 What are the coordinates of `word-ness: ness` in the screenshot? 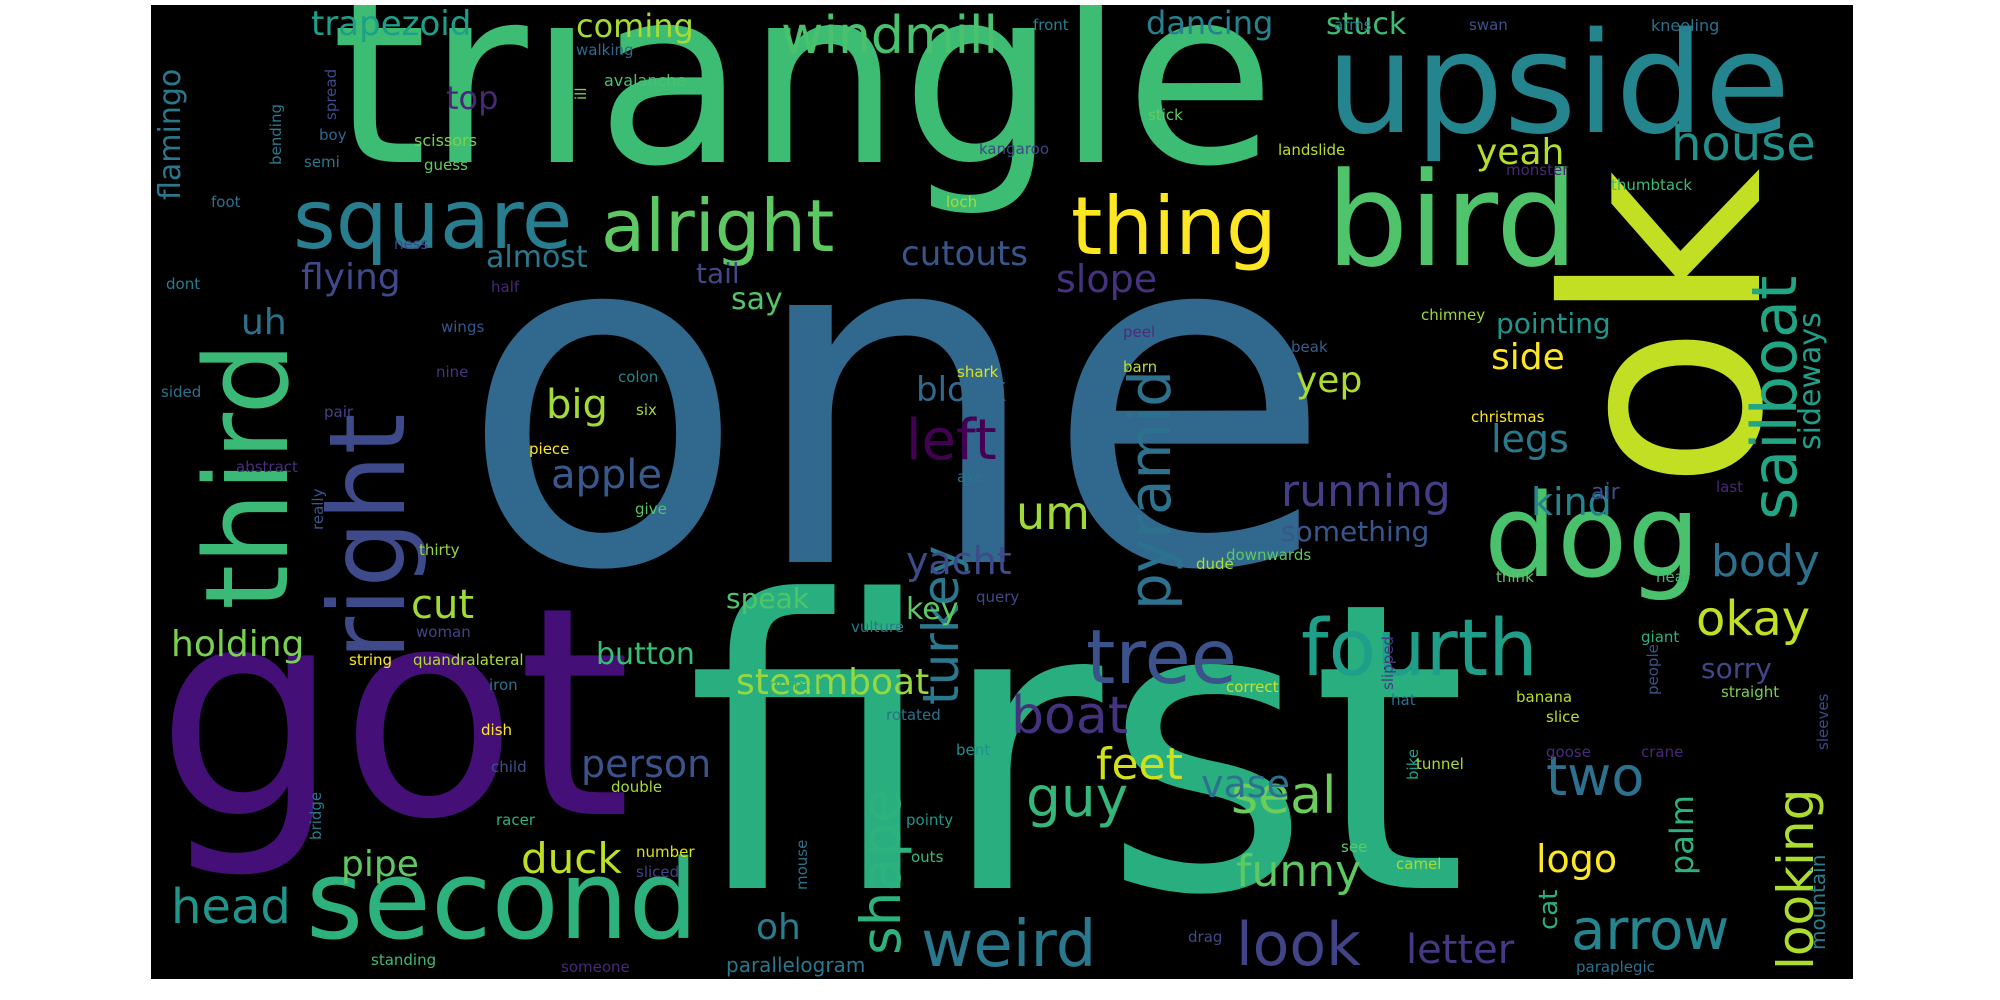 It's located at (411, 244).